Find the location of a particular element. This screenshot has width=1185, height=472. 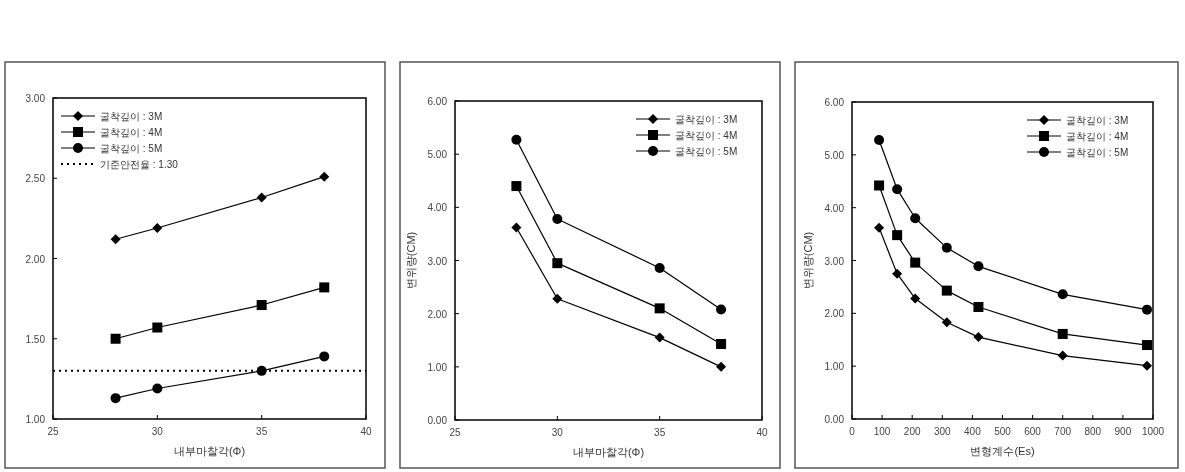

x-tick-label: 0 is located at coordinates (852, 431).